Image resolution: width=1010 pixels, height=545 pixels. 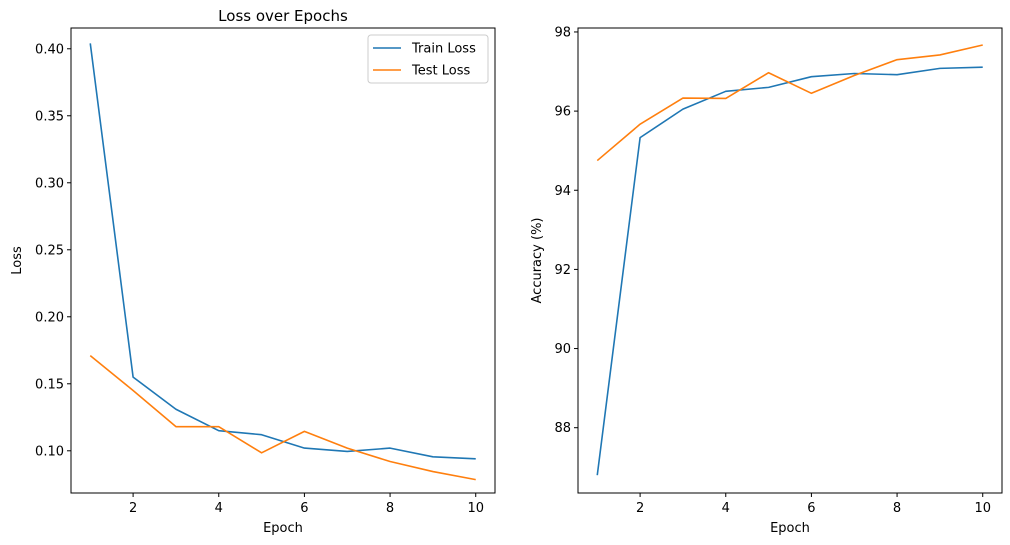 I want to click on accuracy-y-tick-label: 88, so click(x=562, y=428).